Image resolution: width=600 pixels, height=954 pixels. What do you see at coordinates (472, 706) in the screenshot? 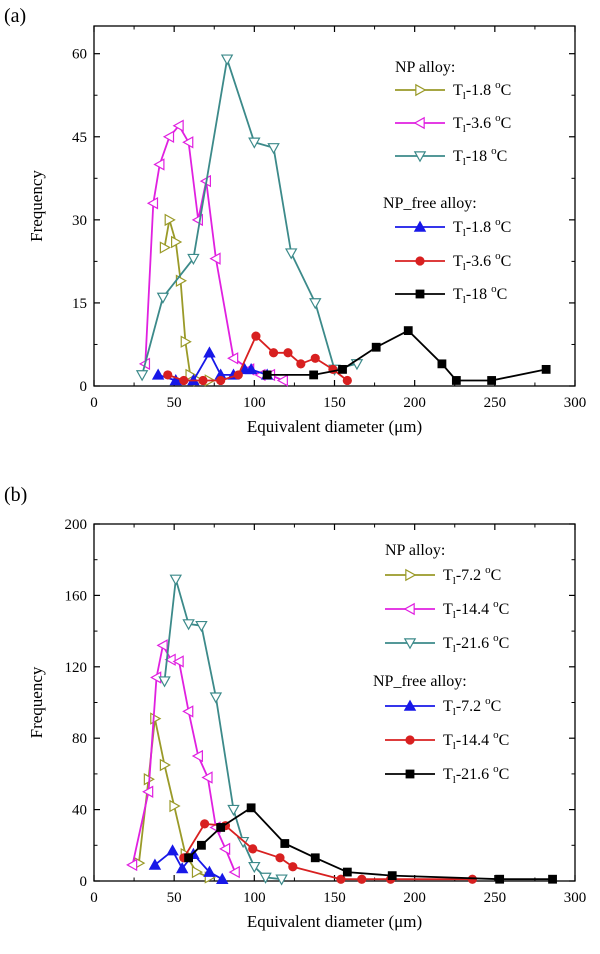
I see `legend-entry: Tl-7.2 oC` at bounding box center [472, 706].